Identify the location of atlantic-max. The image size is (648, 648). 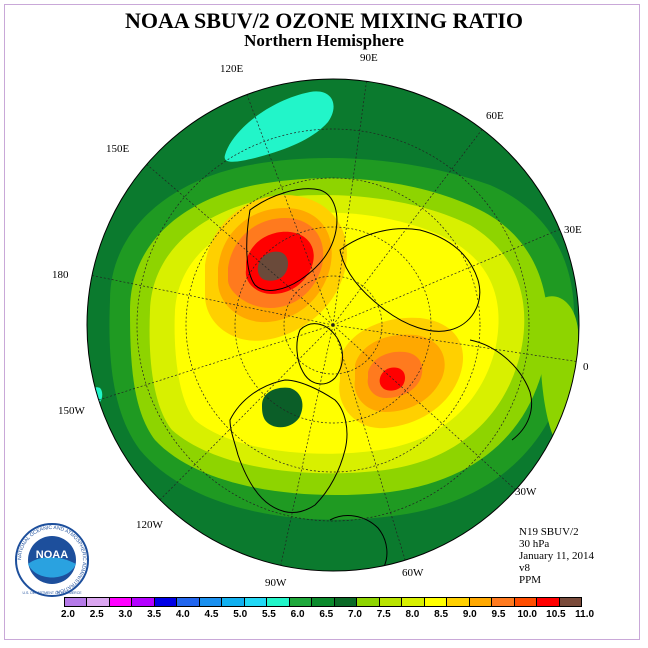
(392, 379).